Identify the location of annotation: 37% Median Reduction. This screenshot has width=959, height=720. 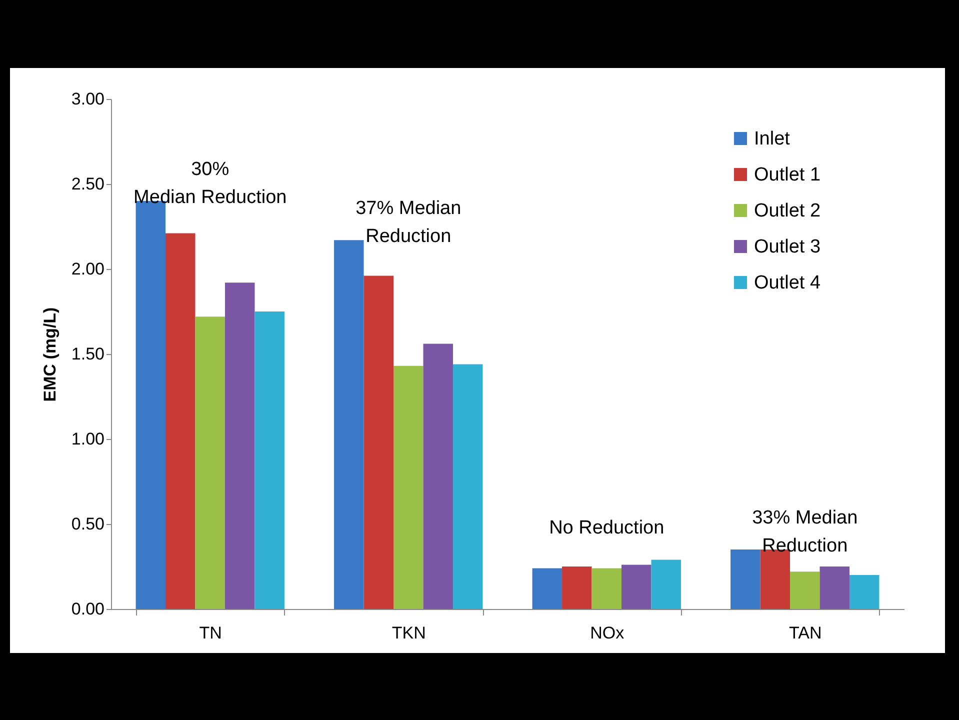
(409, 223).